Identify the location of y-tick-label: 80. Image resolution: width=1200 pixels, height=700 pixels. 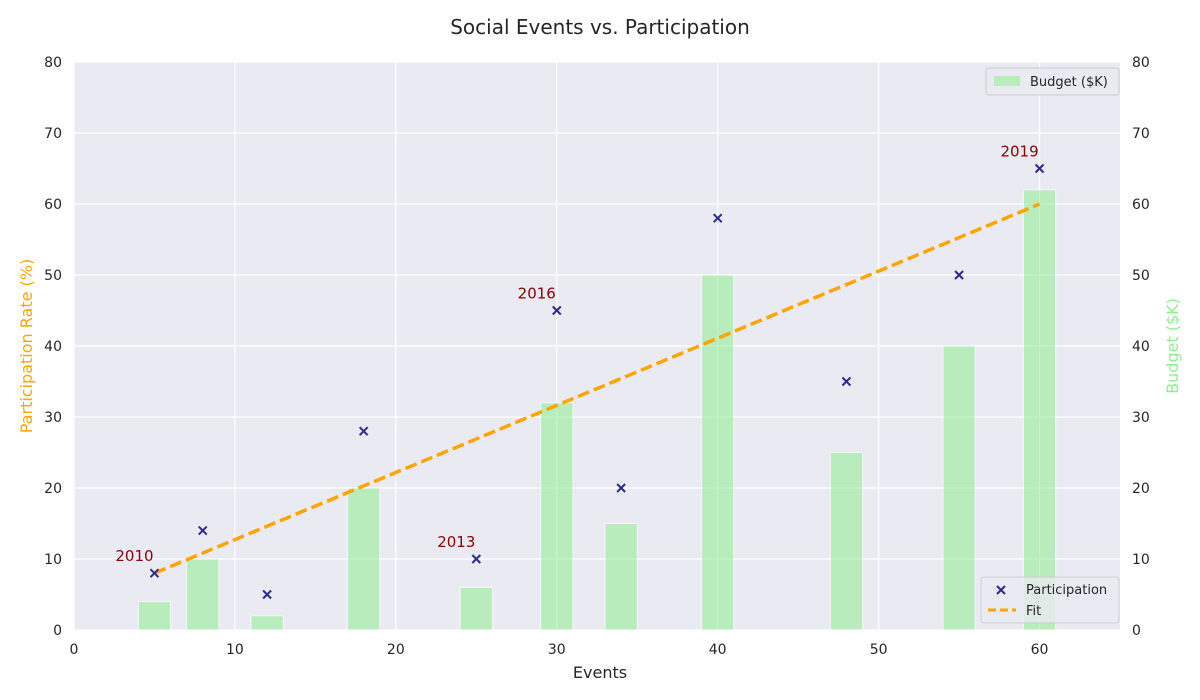
(53, 63).